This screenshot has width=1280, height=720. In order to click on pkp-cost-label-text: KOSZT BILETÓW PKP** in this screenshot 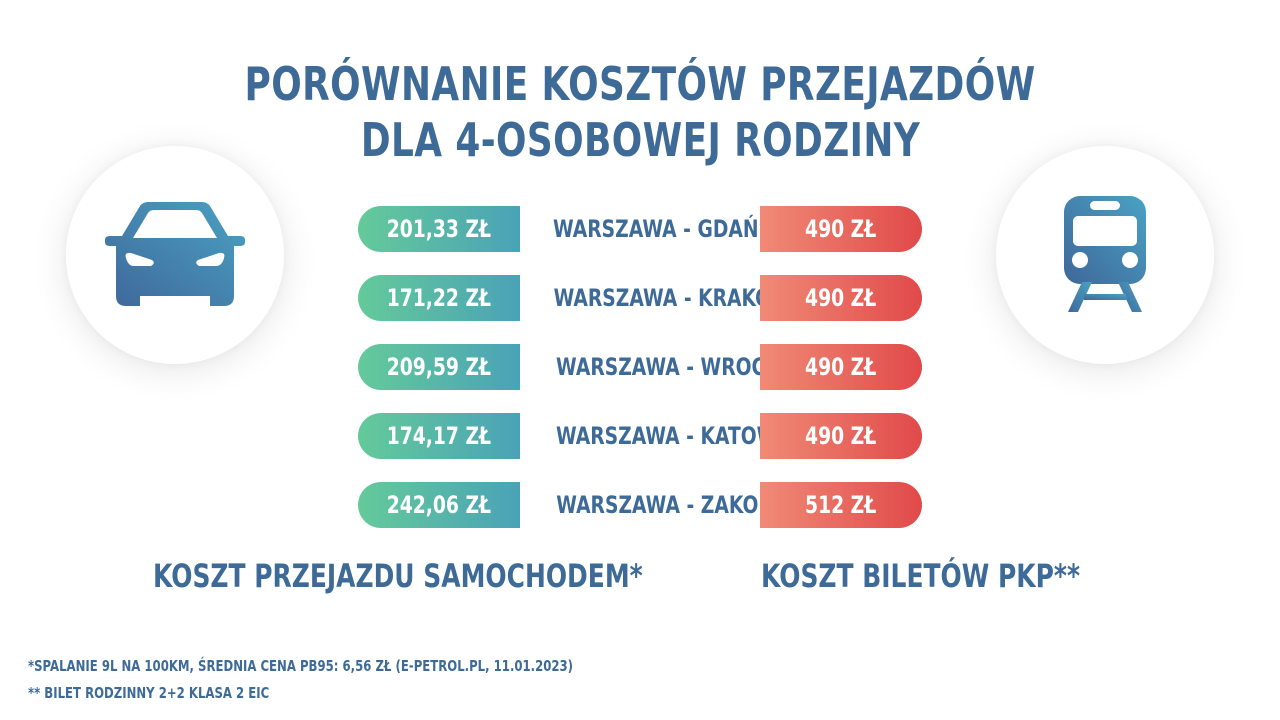, I will do `click(920, 576)`.